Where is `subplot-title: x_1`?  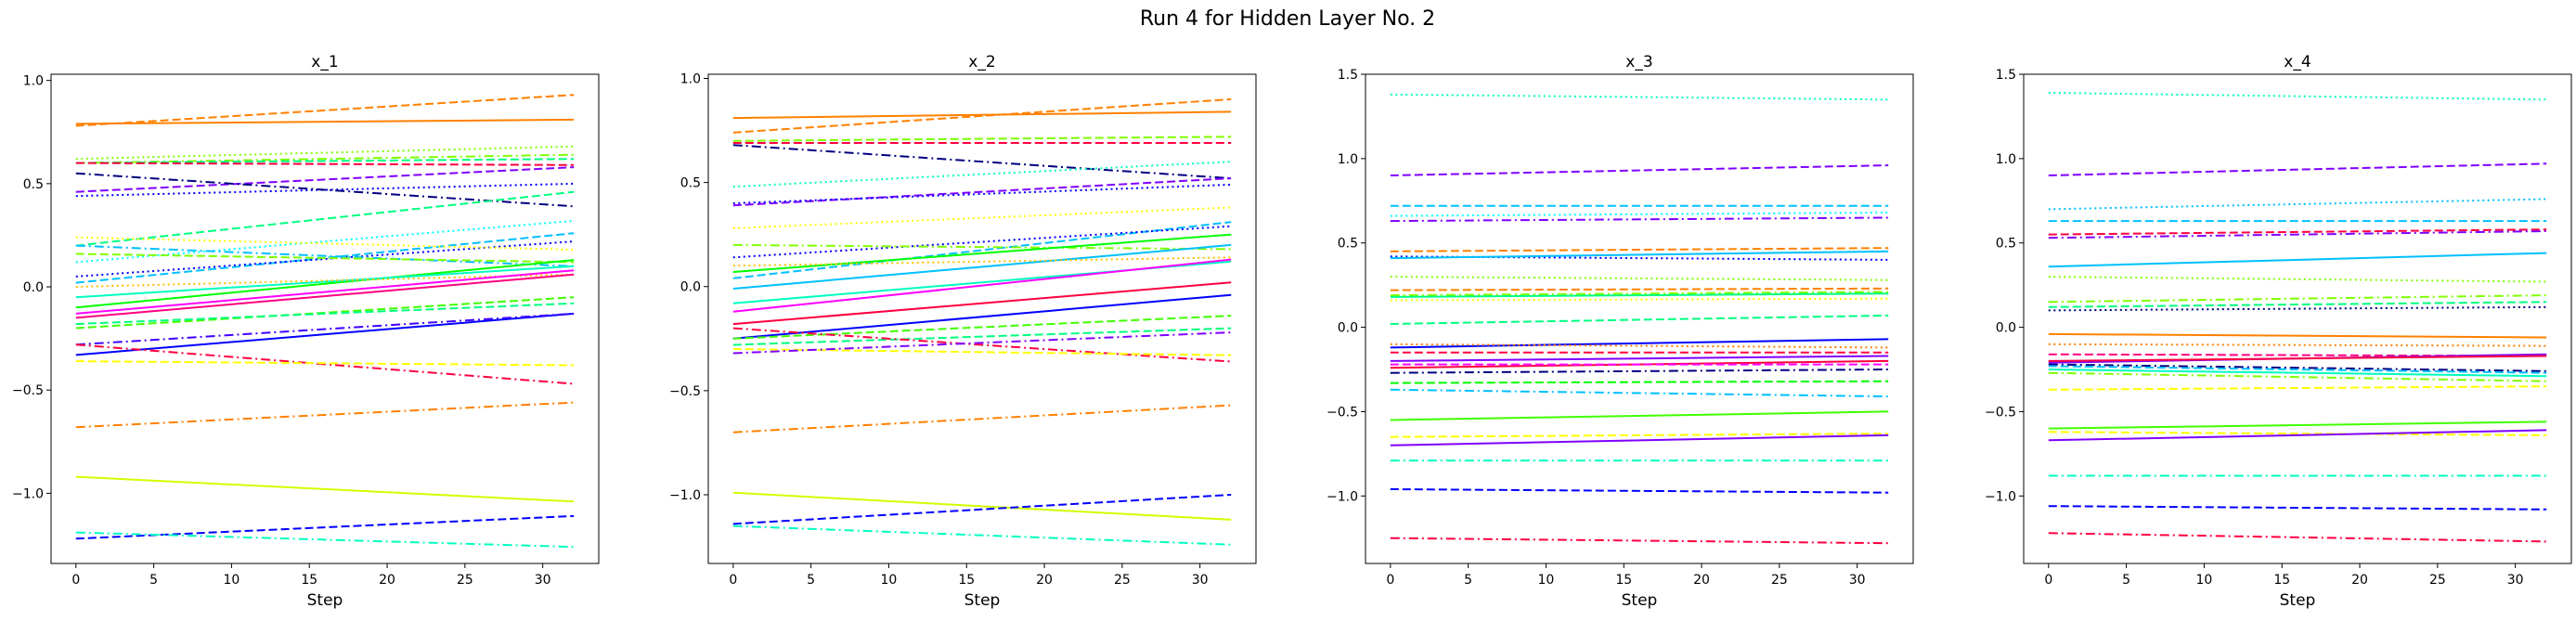 subplot-title: x_1 is located at coordinates (324, 62).